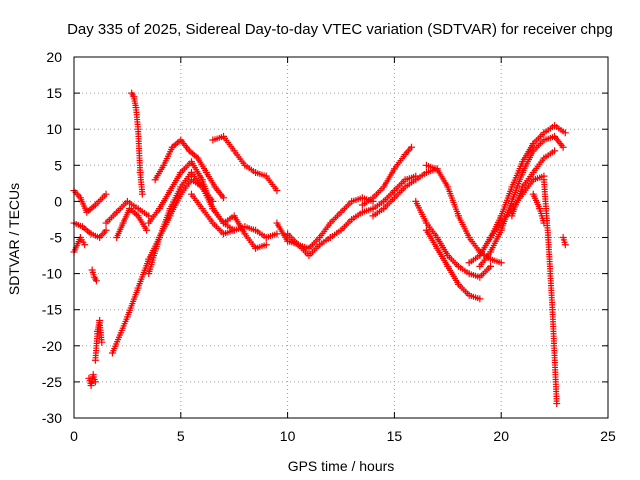  Describe the element at coordinates (52, 346) in the screenshot. I see `y-tick-label: -20` at that location.